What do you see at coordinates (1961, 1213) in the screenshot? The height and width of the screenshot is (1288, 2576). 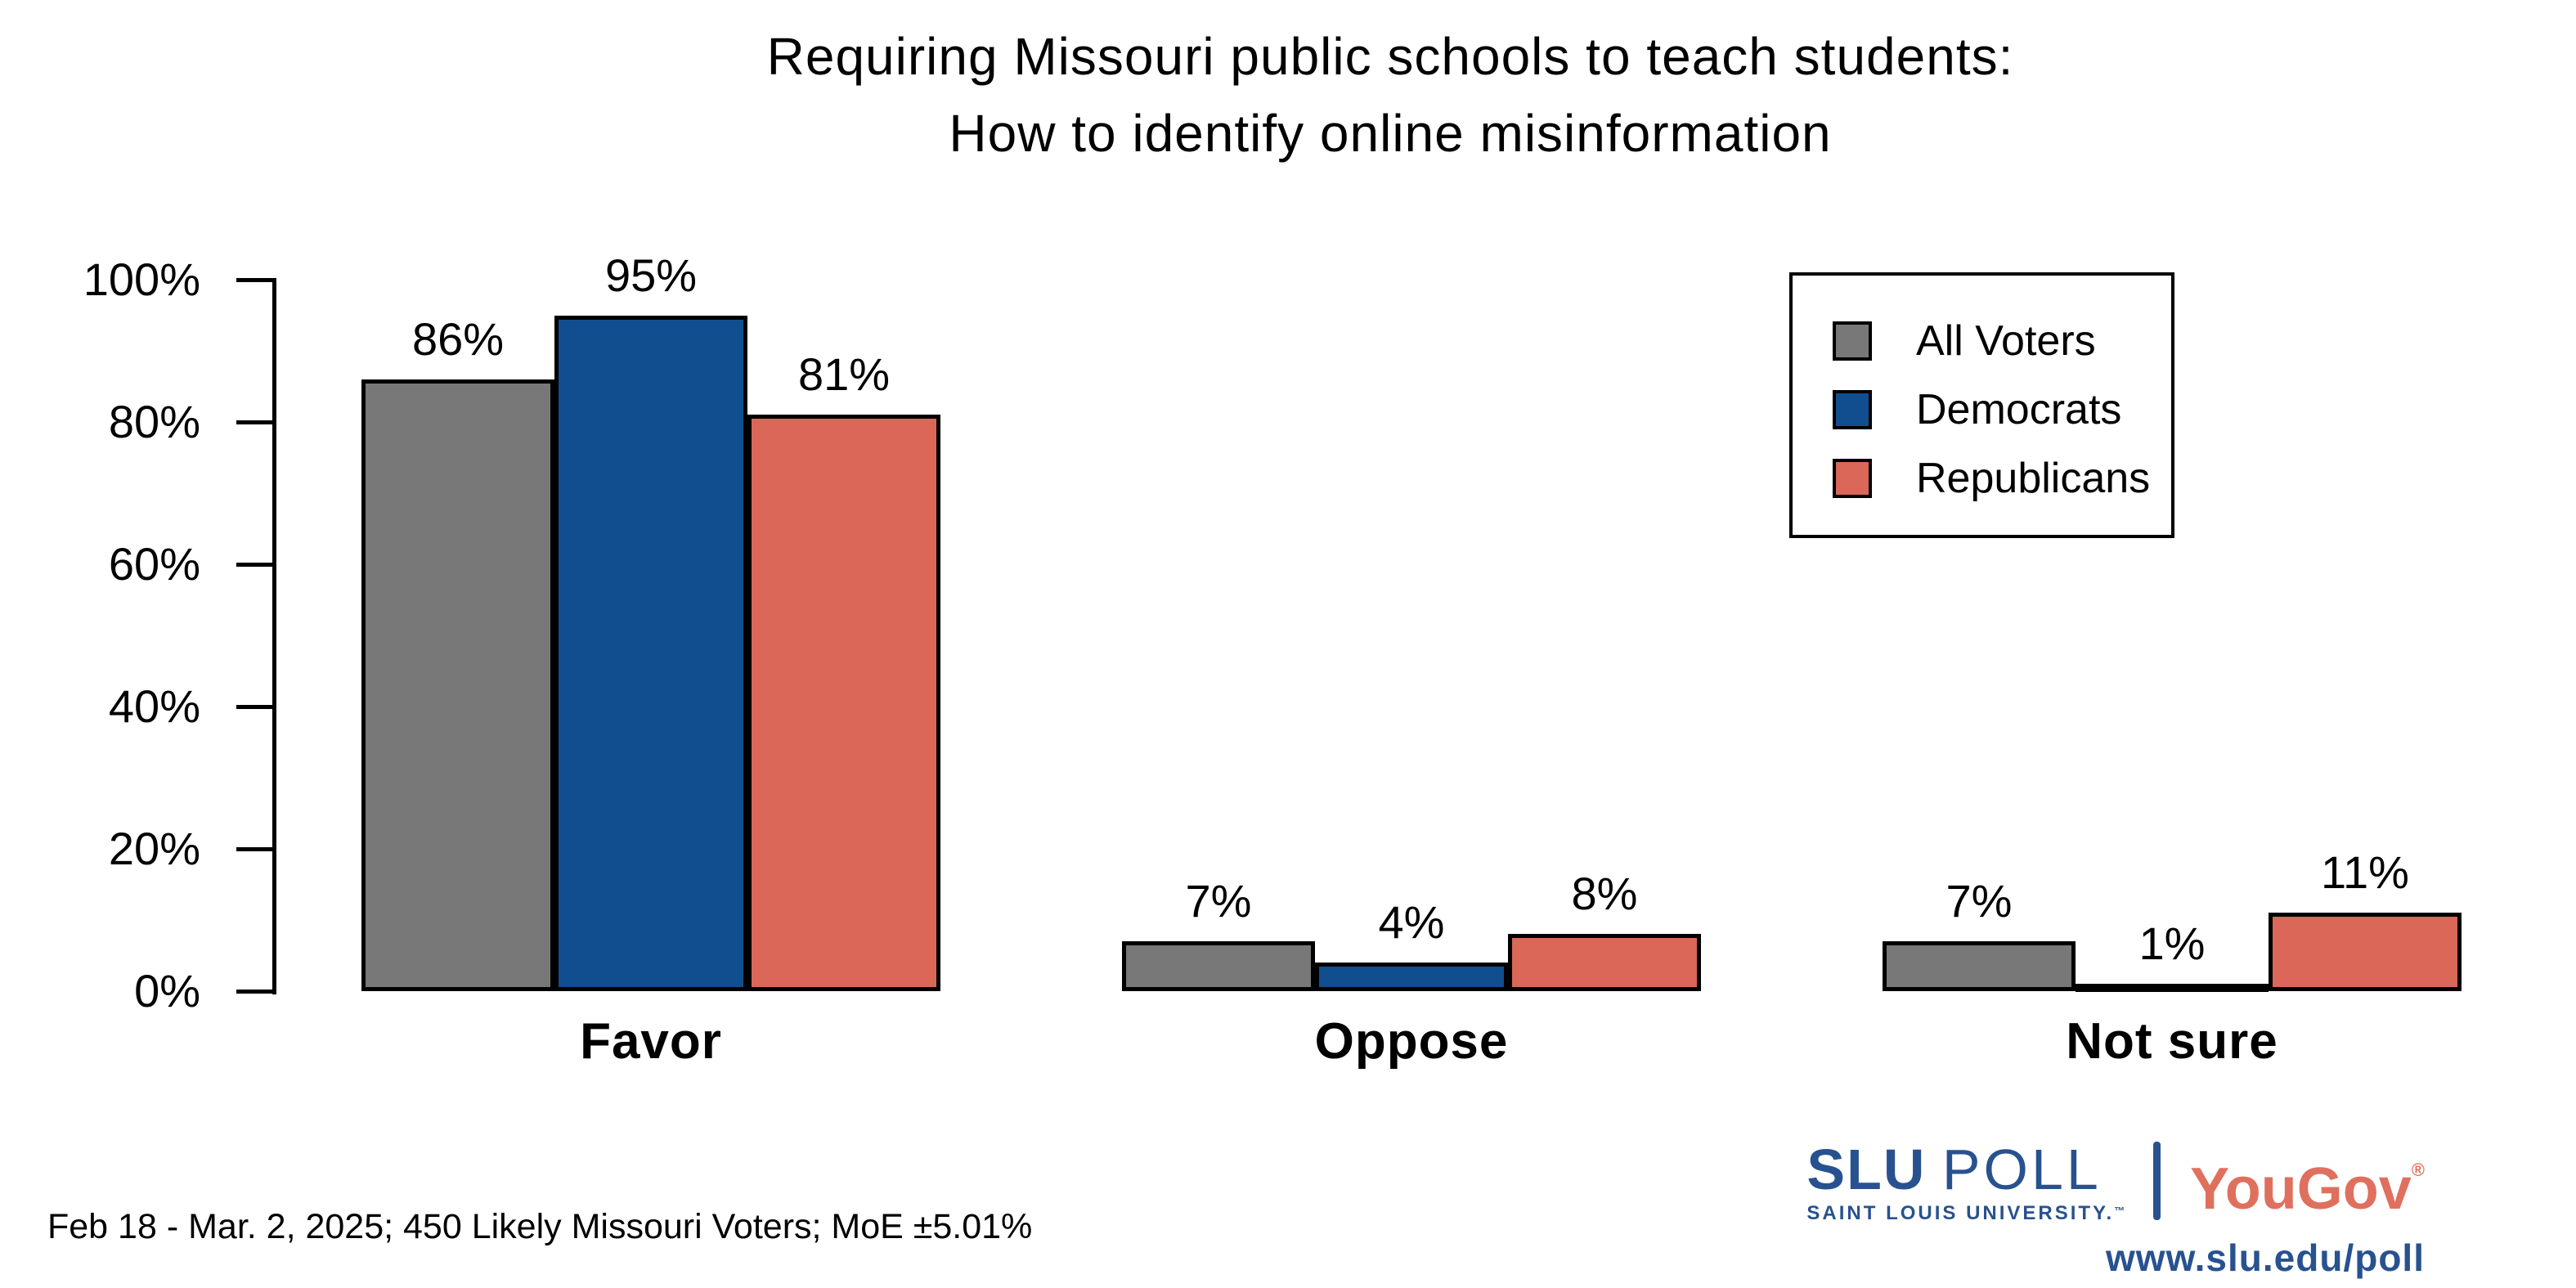 I see `saint-louis-university-label: SAINT LOUIS UNIVERSITY.` at bounding box center [1961, 1213].